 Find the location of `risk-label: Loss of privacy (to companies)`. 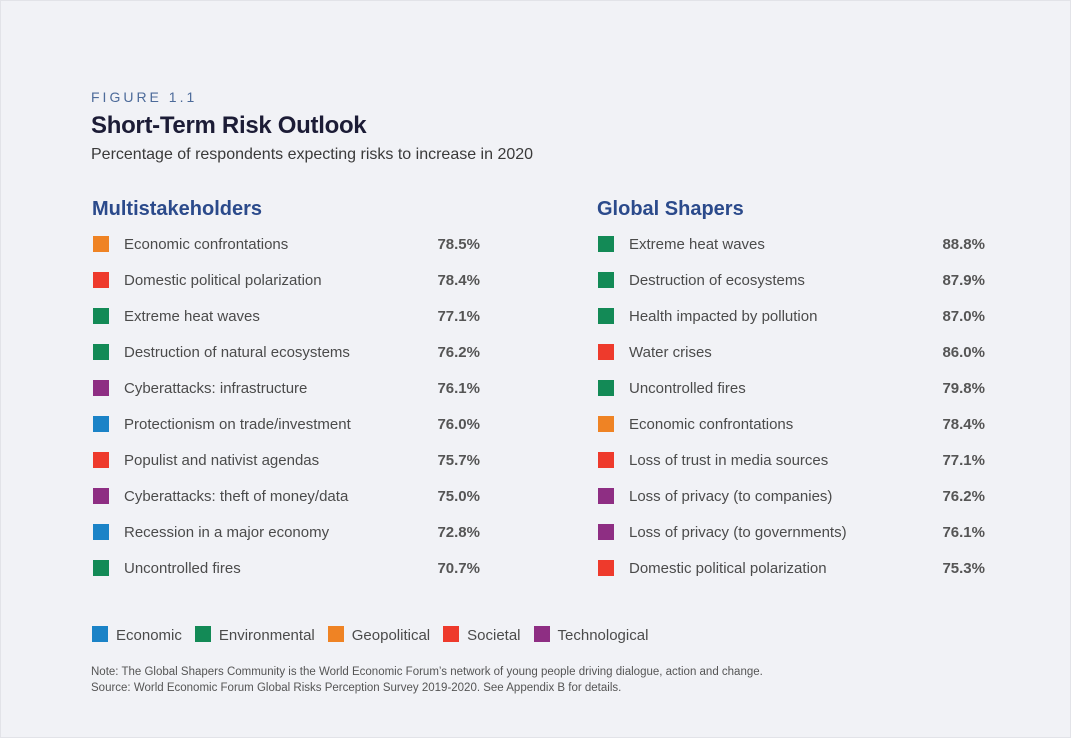

risk-label: Loss of privacy (to companies) is located at coordinates (731, 496).